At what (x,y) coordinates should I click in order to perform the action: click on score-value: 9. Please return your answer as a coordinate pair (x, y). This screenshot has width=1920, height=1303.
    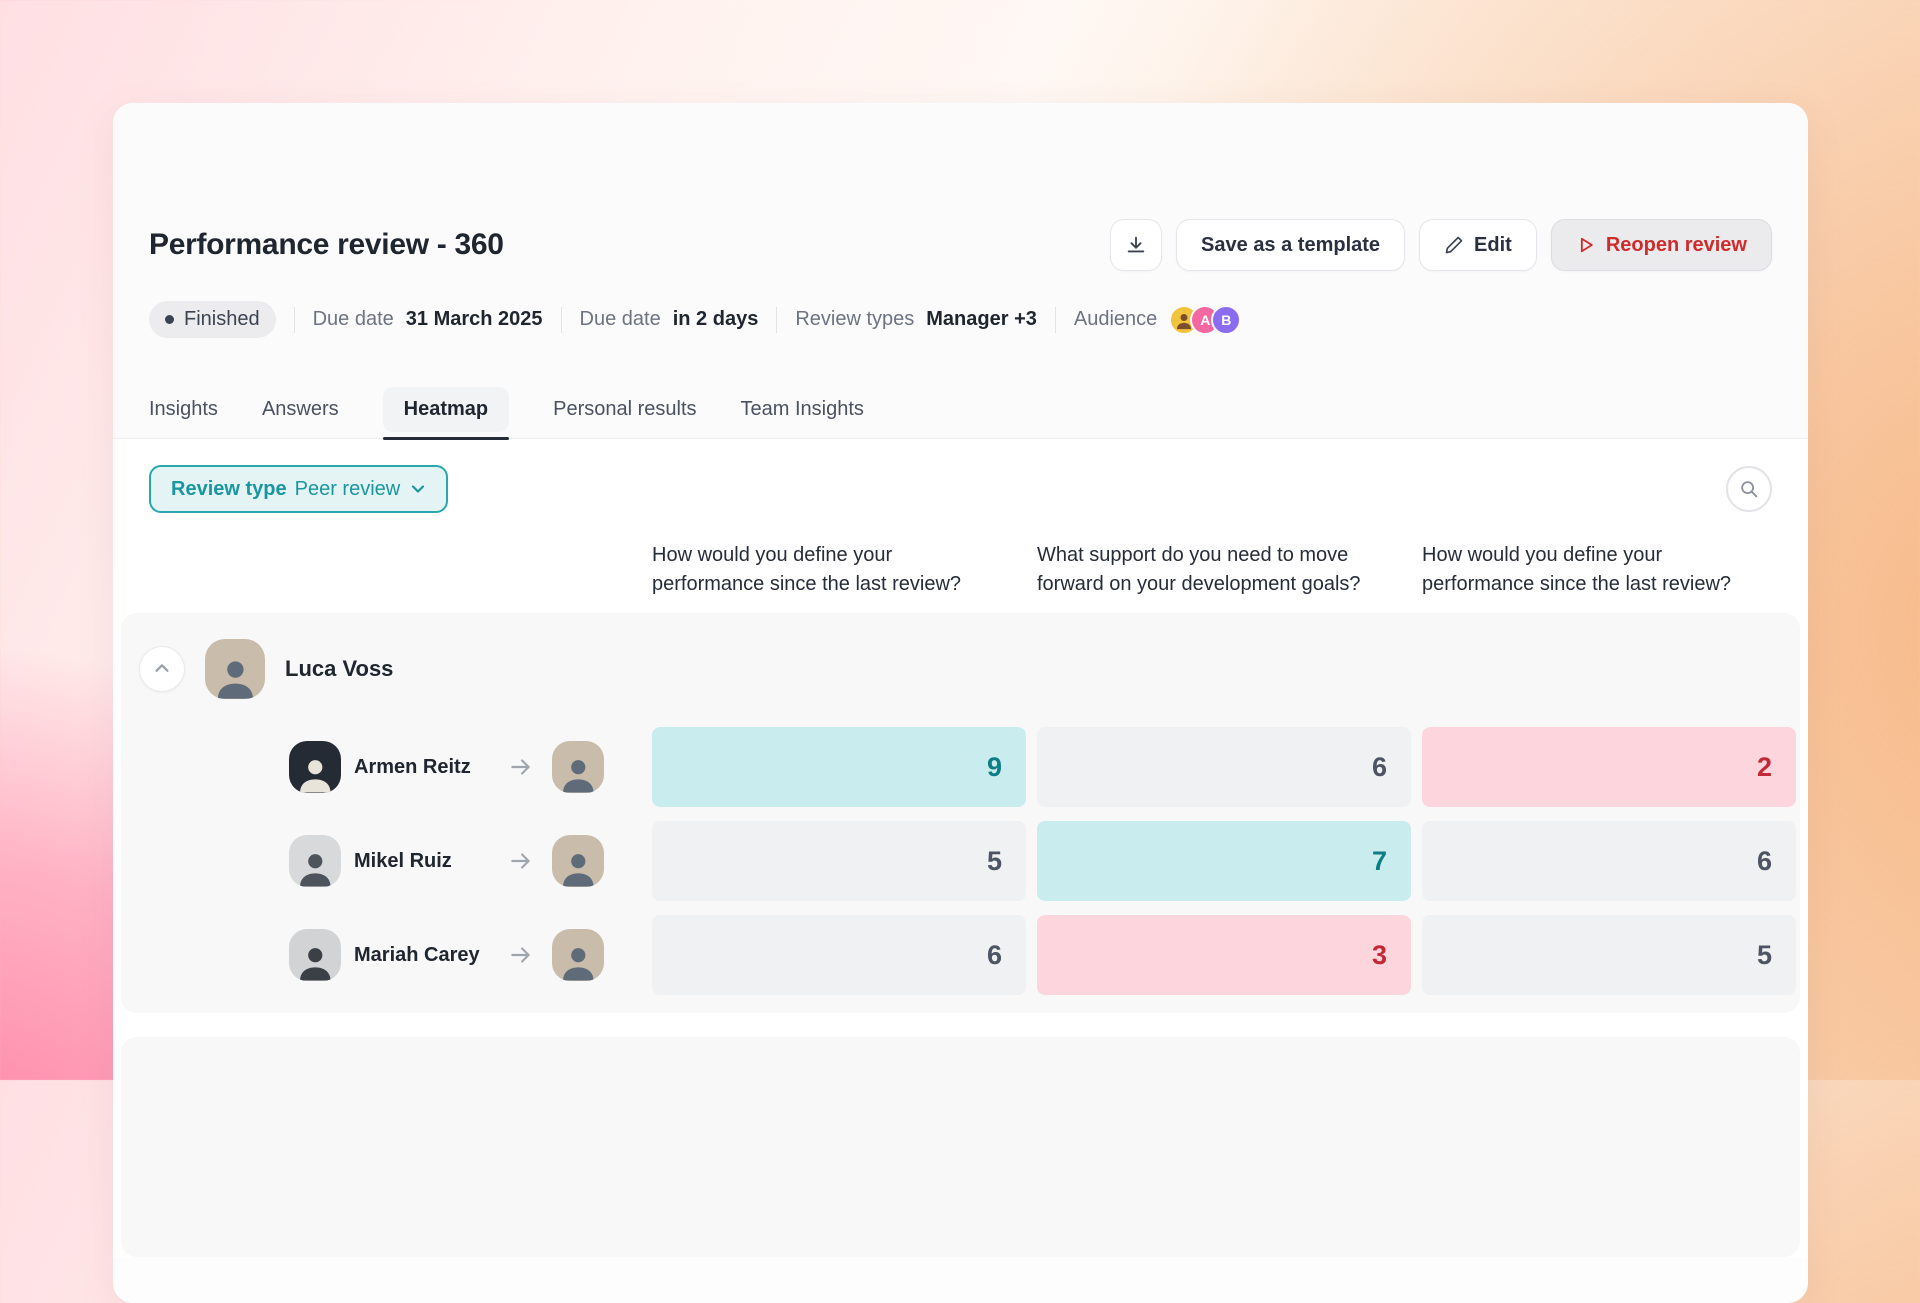
    Looking at the image, I should click on (994, 766).